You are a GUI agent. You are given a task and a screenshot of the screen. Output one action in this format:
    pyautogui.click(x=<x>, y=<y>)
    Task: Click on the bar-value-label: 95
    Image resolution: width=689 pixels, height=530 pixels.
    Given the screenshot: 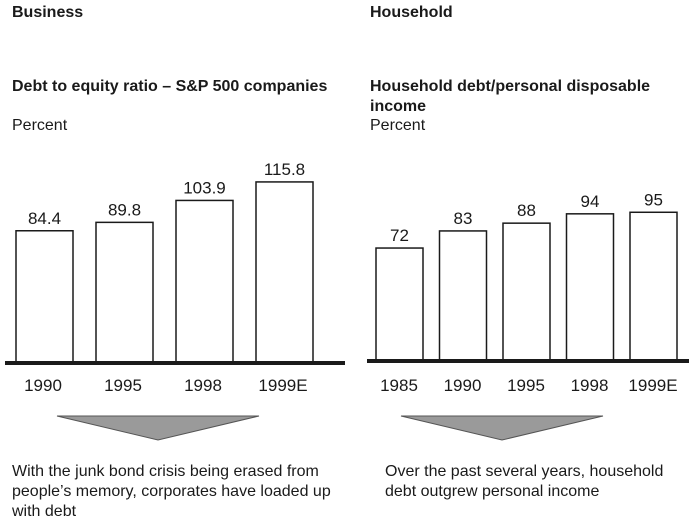 What is the action you would take?
    pyautogui.click(x=653, y=199)
    